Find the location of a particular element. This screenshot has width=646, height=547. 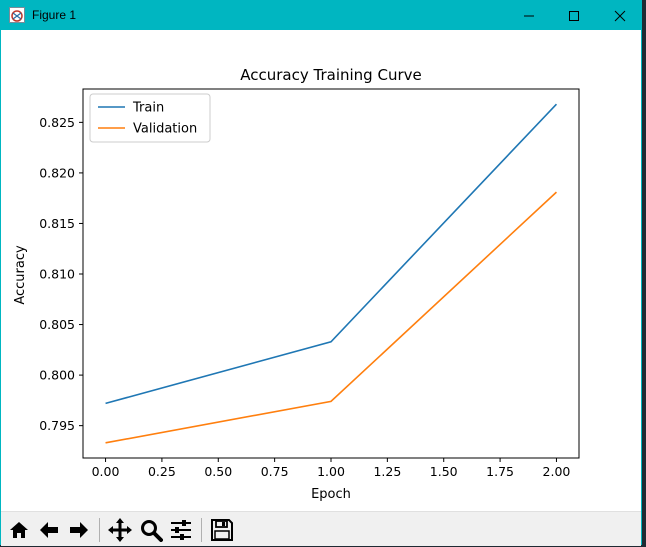

home-icon is located at coordinates (19, 530).